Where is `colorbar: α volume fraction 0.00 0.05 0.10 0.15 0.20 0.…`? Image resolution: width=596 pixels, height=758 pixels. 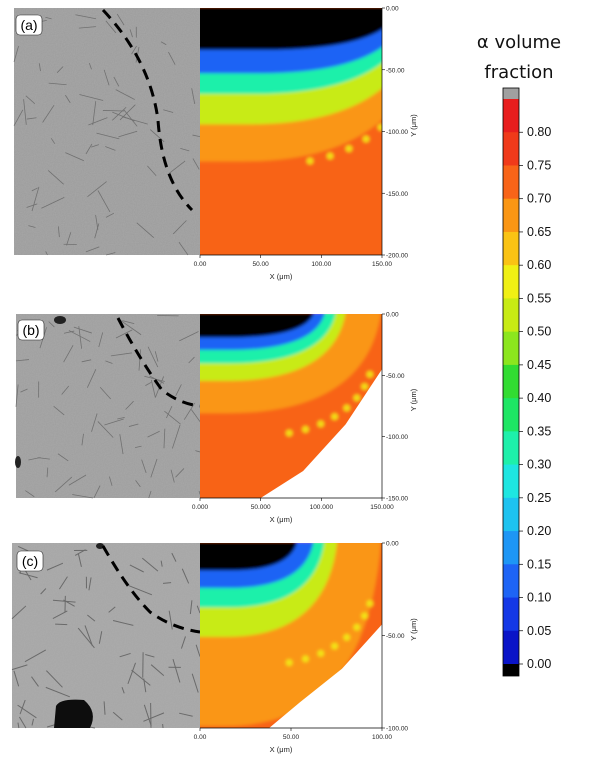
colorbar: α volume fraction 0.00 0.05 0.10 0.15 0.20 0.… is located at coordinates (519, 354).